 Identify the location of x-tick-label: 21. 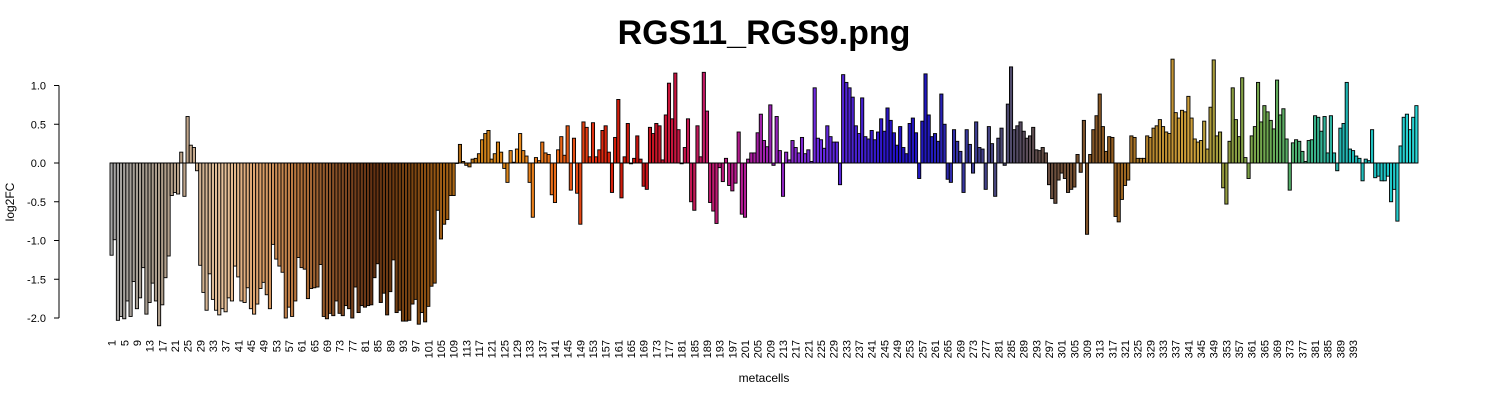
(176, 346).